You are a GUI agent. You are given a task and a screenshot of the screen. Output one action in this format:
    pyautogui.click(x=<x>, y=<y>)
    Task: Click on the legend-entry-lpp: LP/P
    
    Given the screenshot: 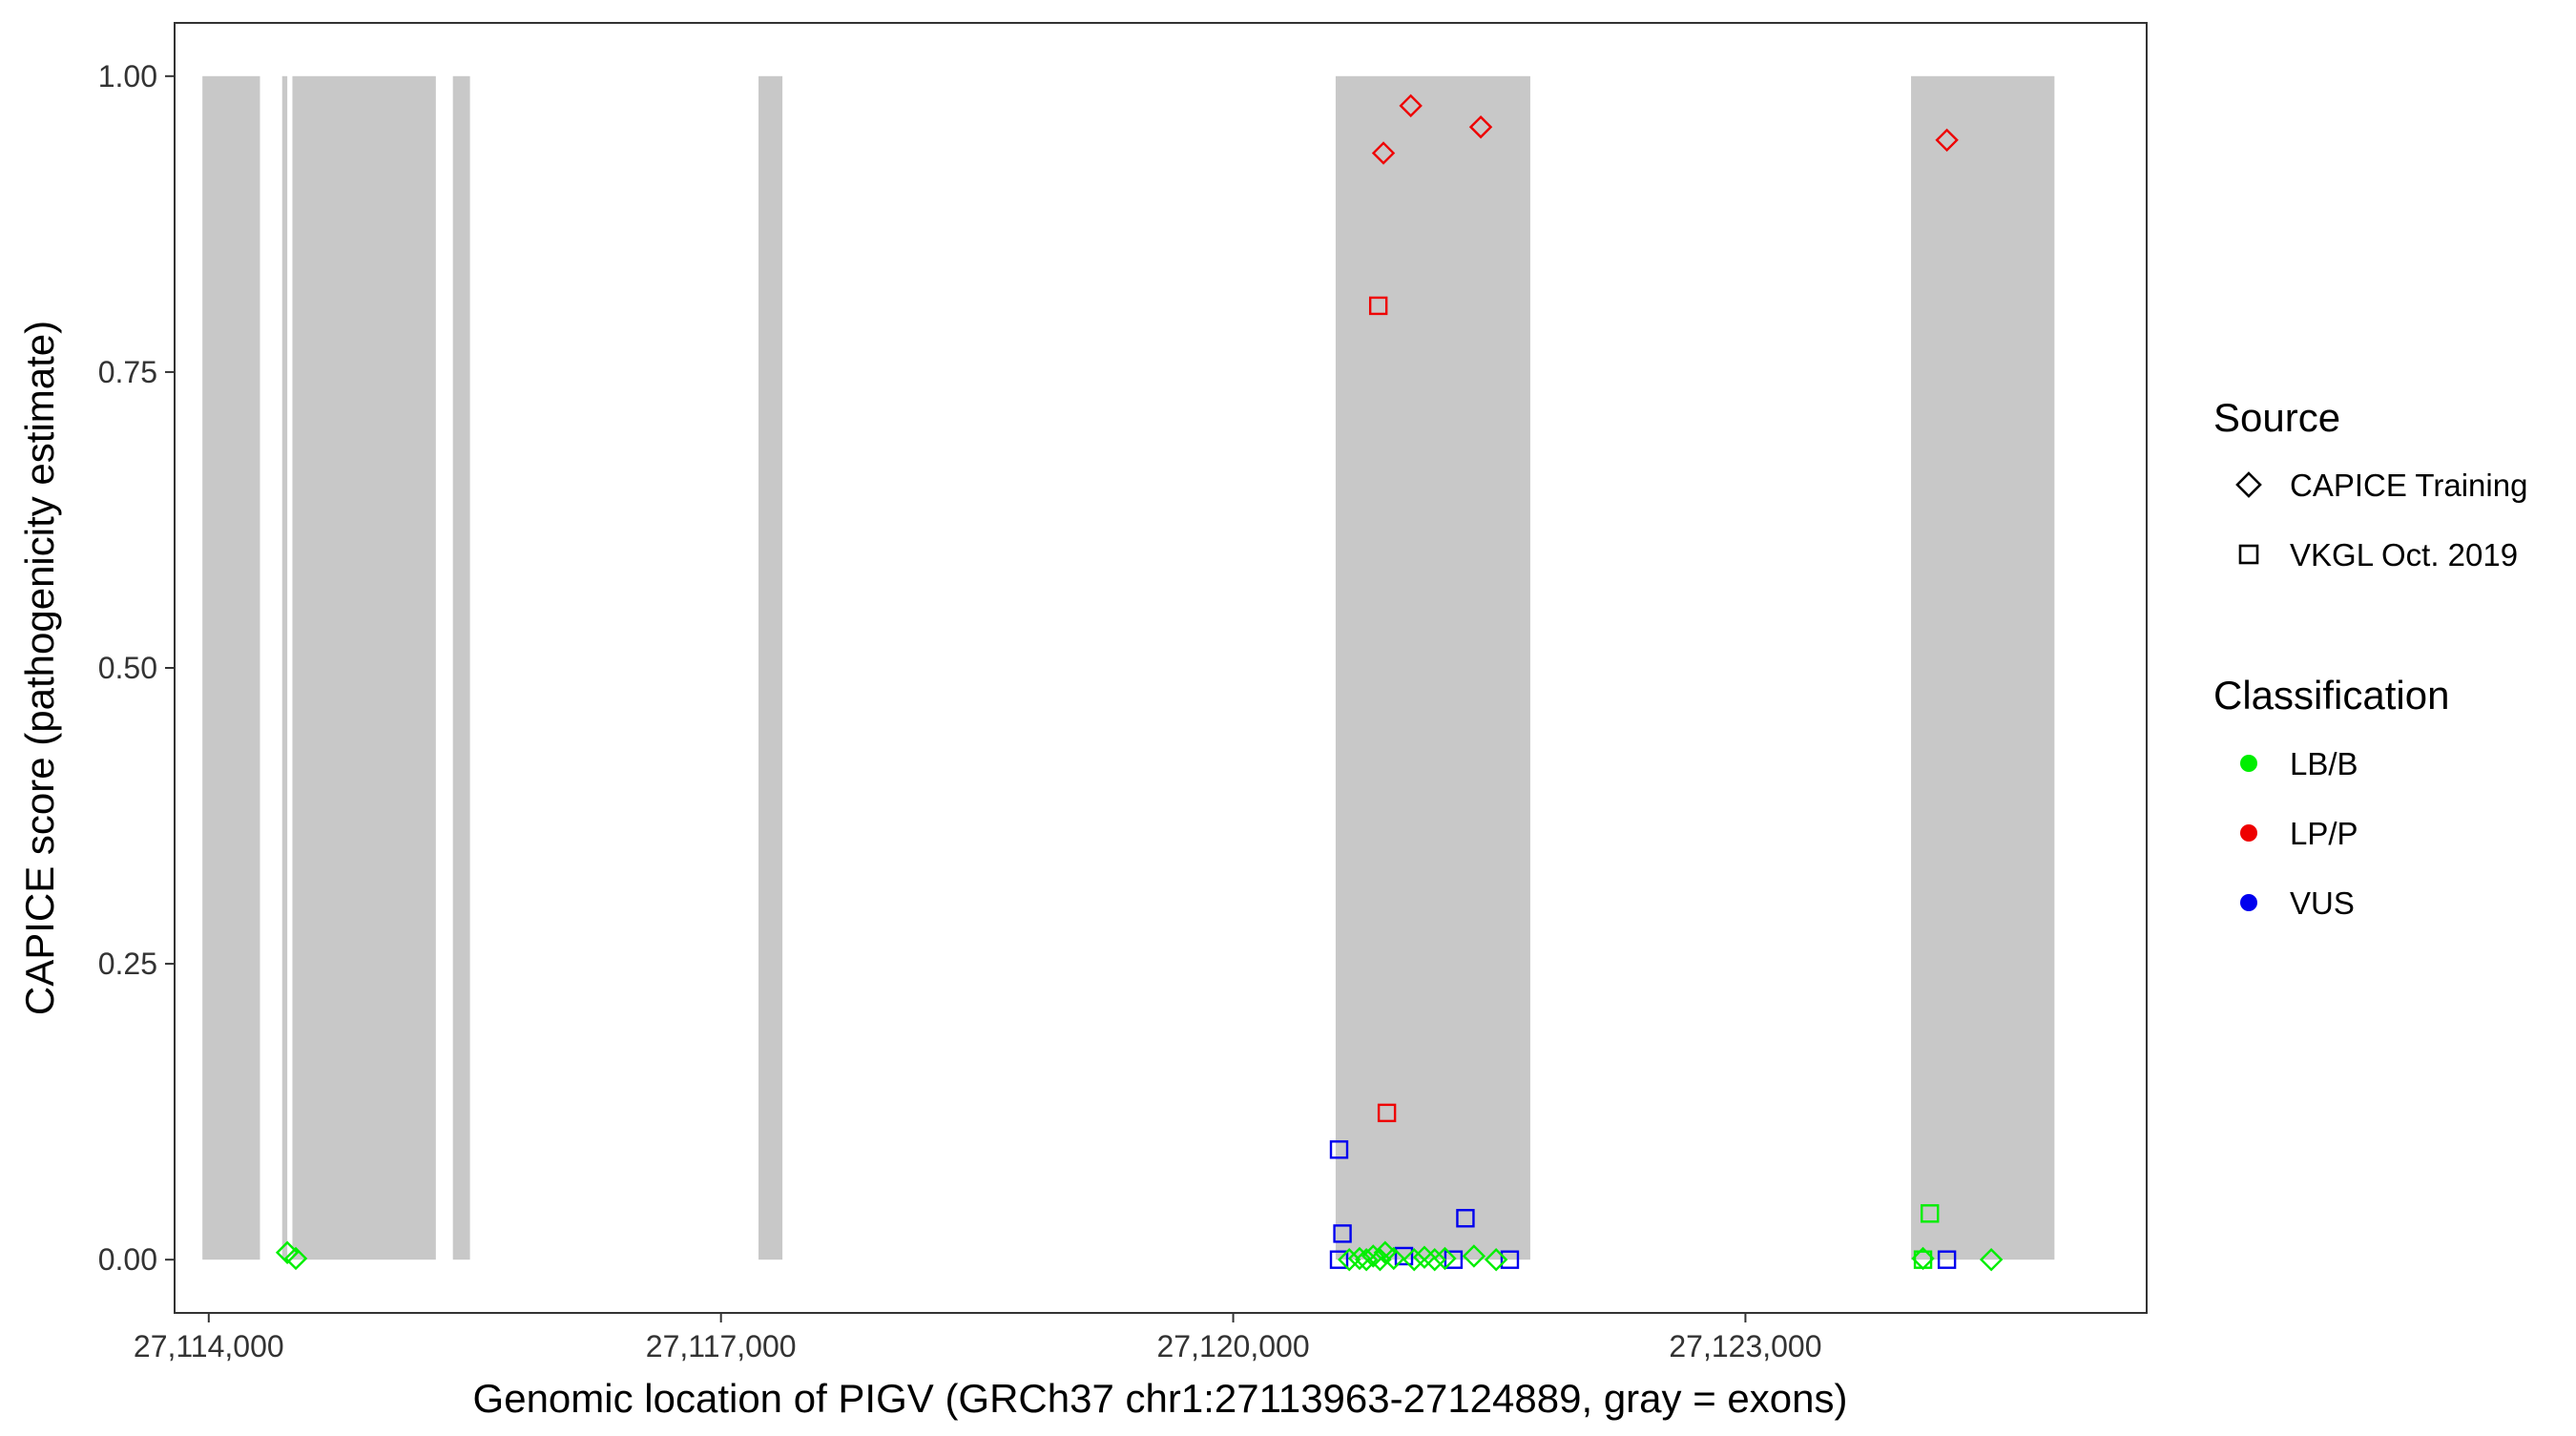 What is the action you would take?
    pyautogui.click(x=2299, y=833)
    